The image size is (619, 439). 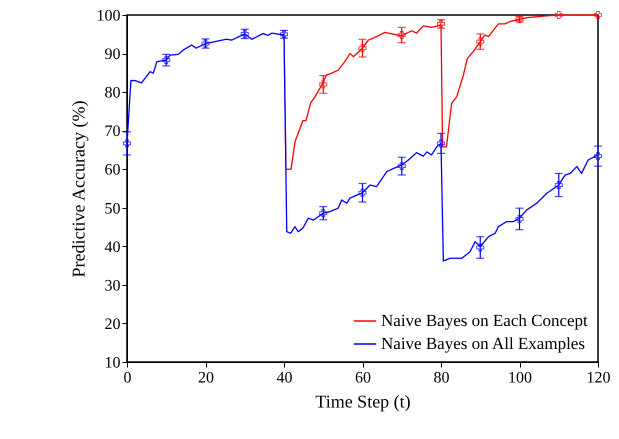 I want to click on x-tick-label: 60, so click(x=363, y=378).